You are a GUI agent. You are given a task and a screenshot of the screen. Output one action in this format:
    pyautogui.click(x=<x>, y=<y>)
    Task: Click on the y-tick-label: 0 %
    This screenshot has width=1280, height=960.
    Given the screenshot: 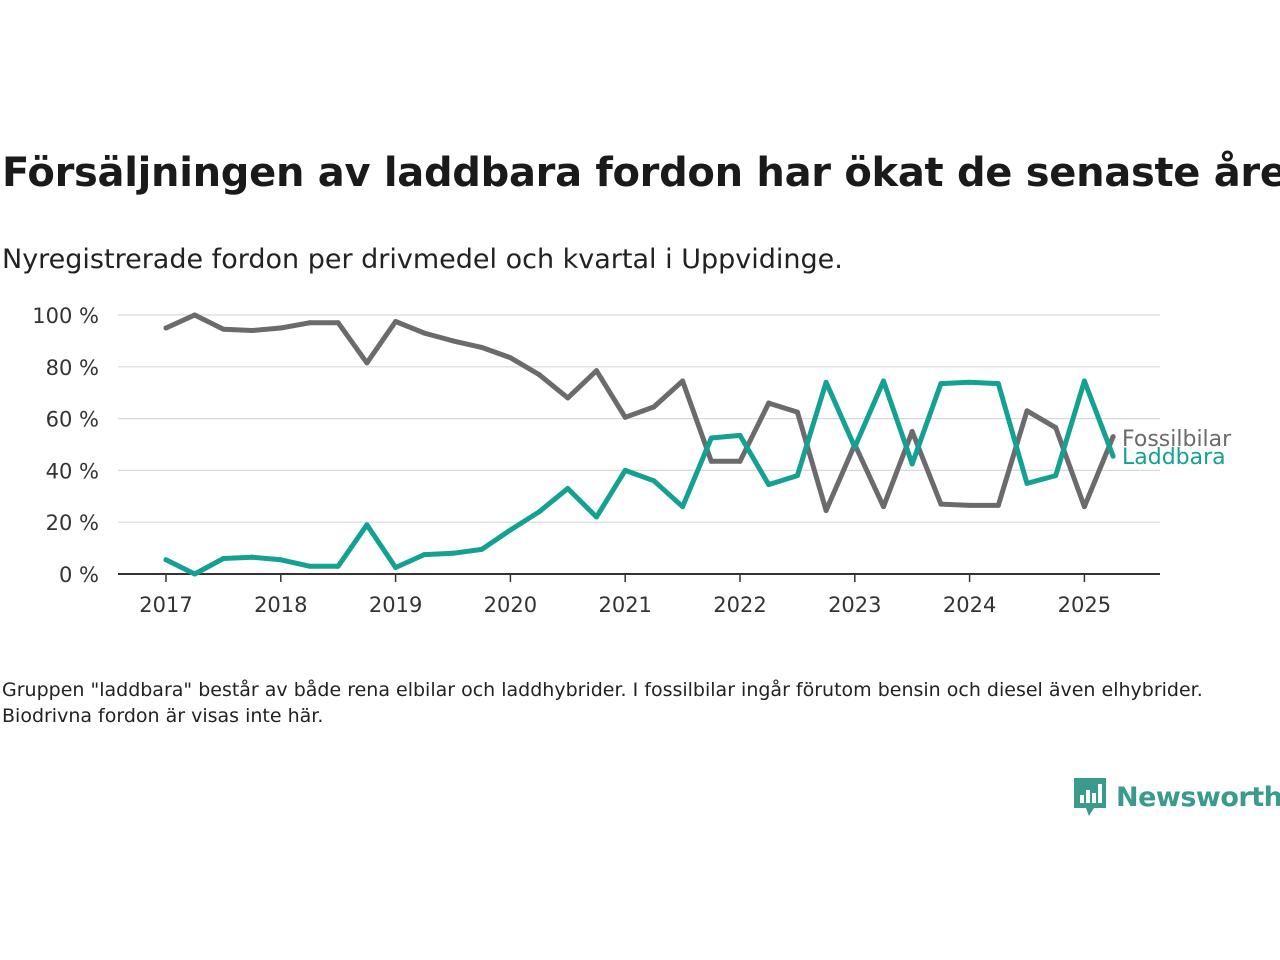 What is the action you would take?
    pyautogui.click(x=79, y=575)
    